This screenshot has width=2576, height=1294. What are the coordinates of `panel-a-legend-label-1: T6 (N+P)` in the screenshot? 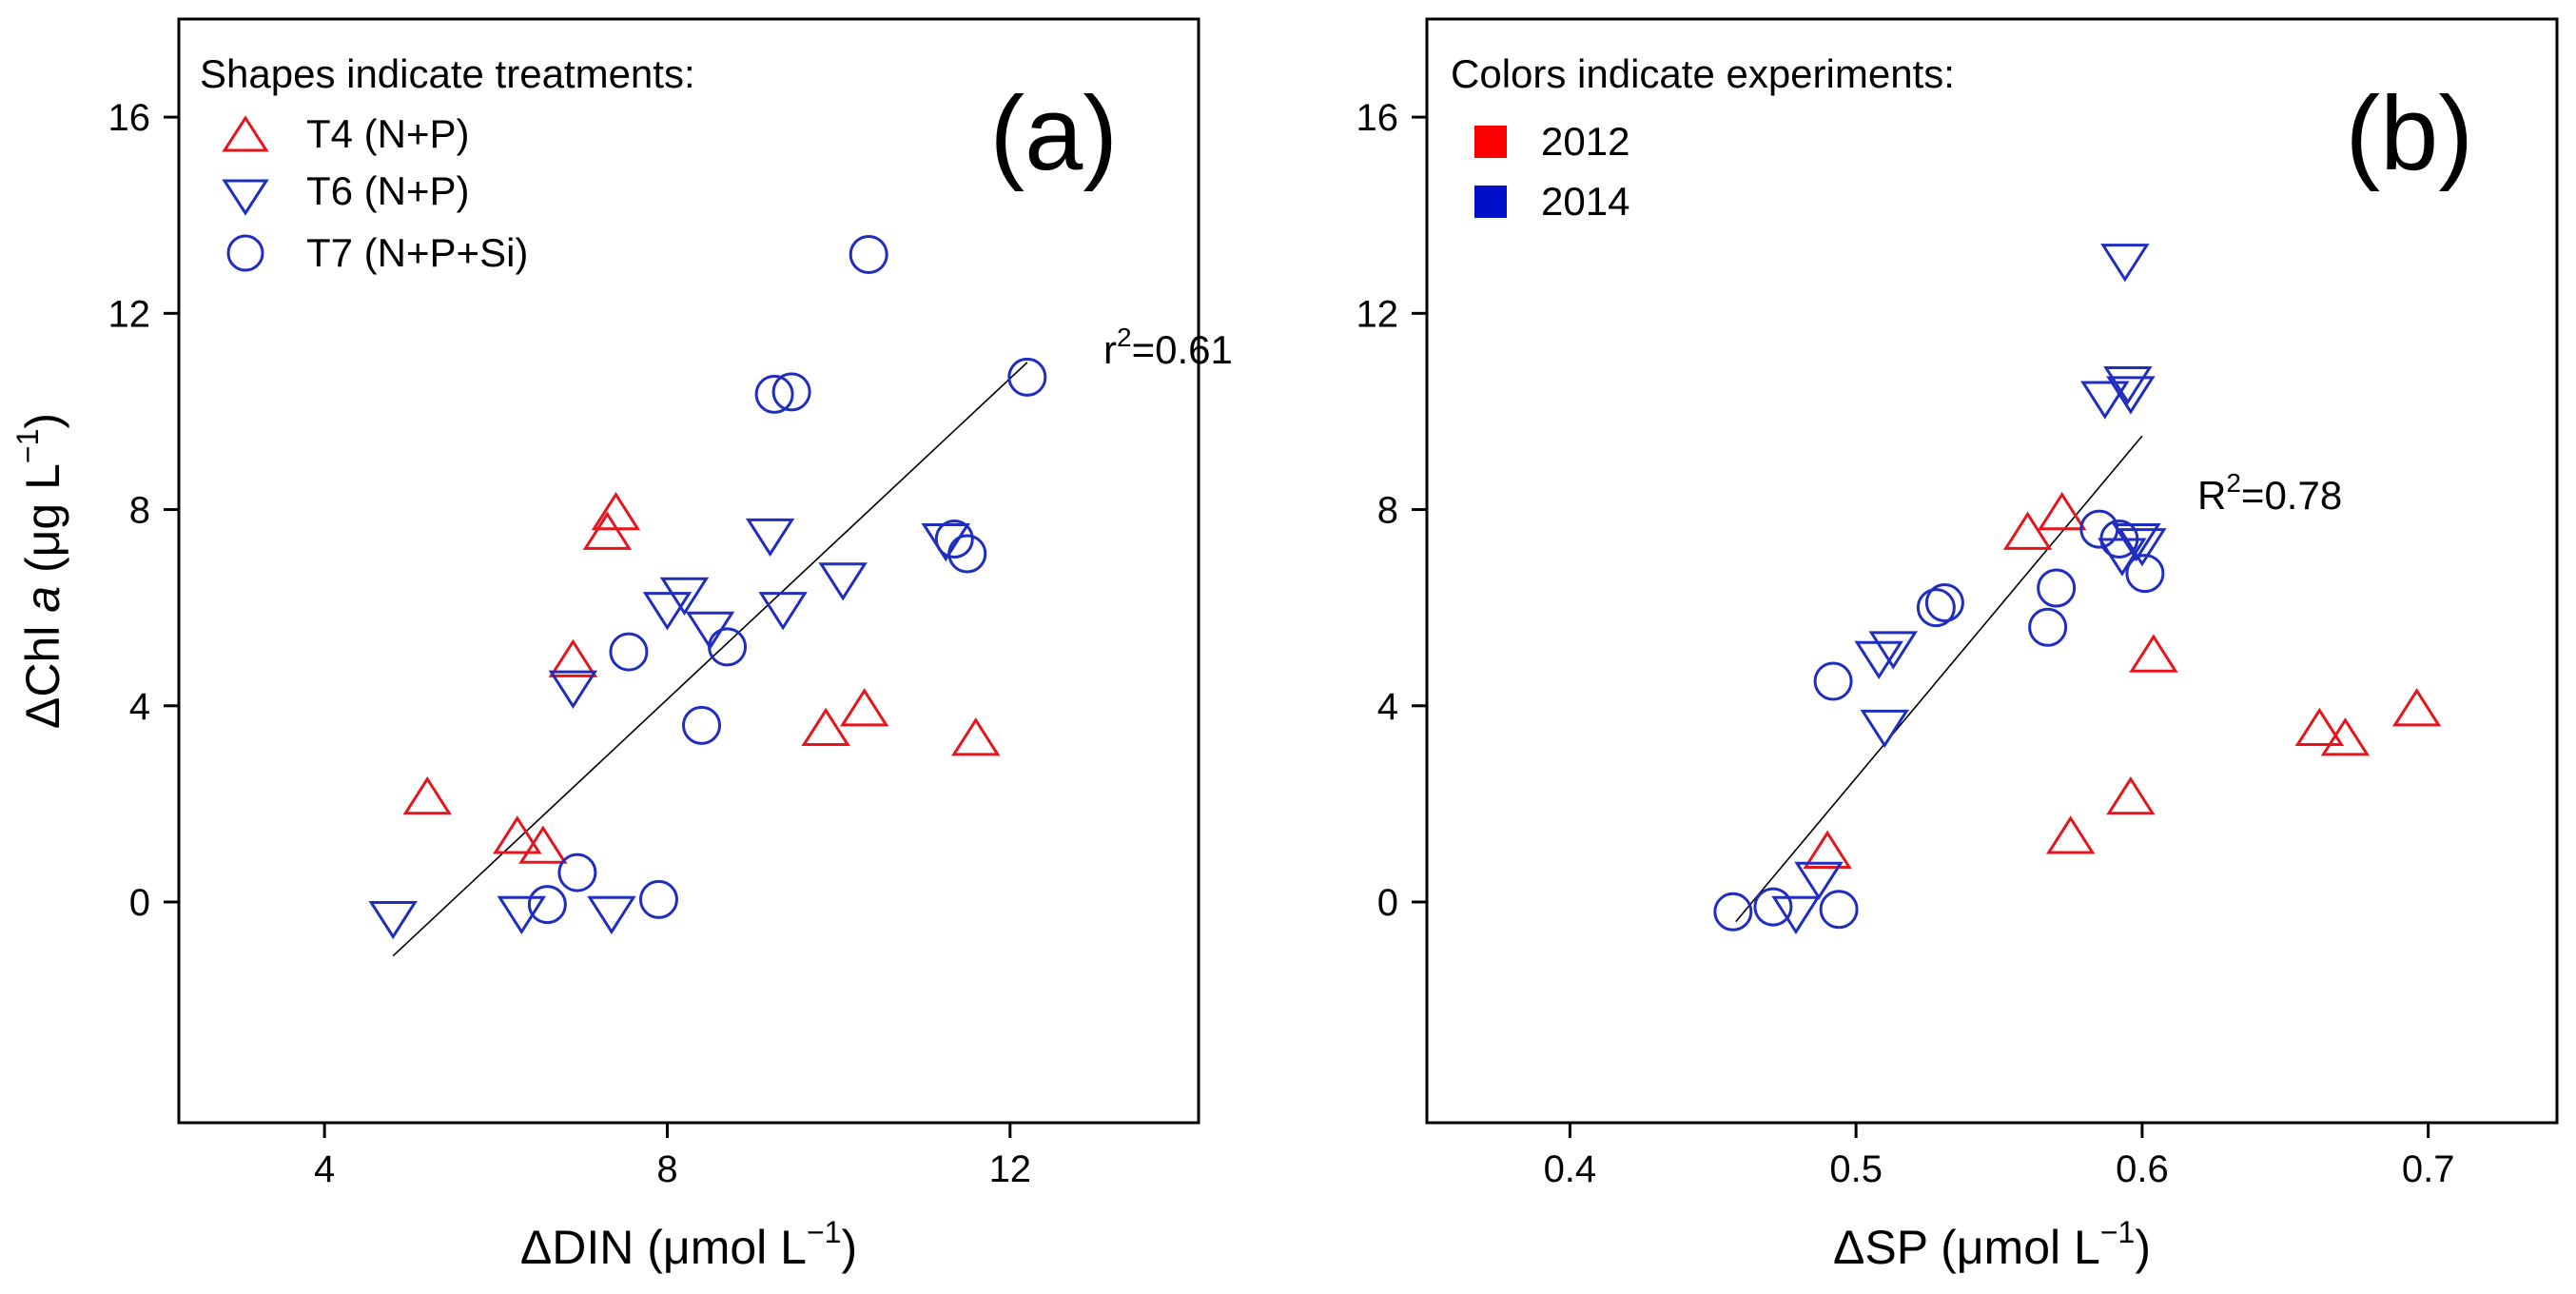 It's located at (388, 190).